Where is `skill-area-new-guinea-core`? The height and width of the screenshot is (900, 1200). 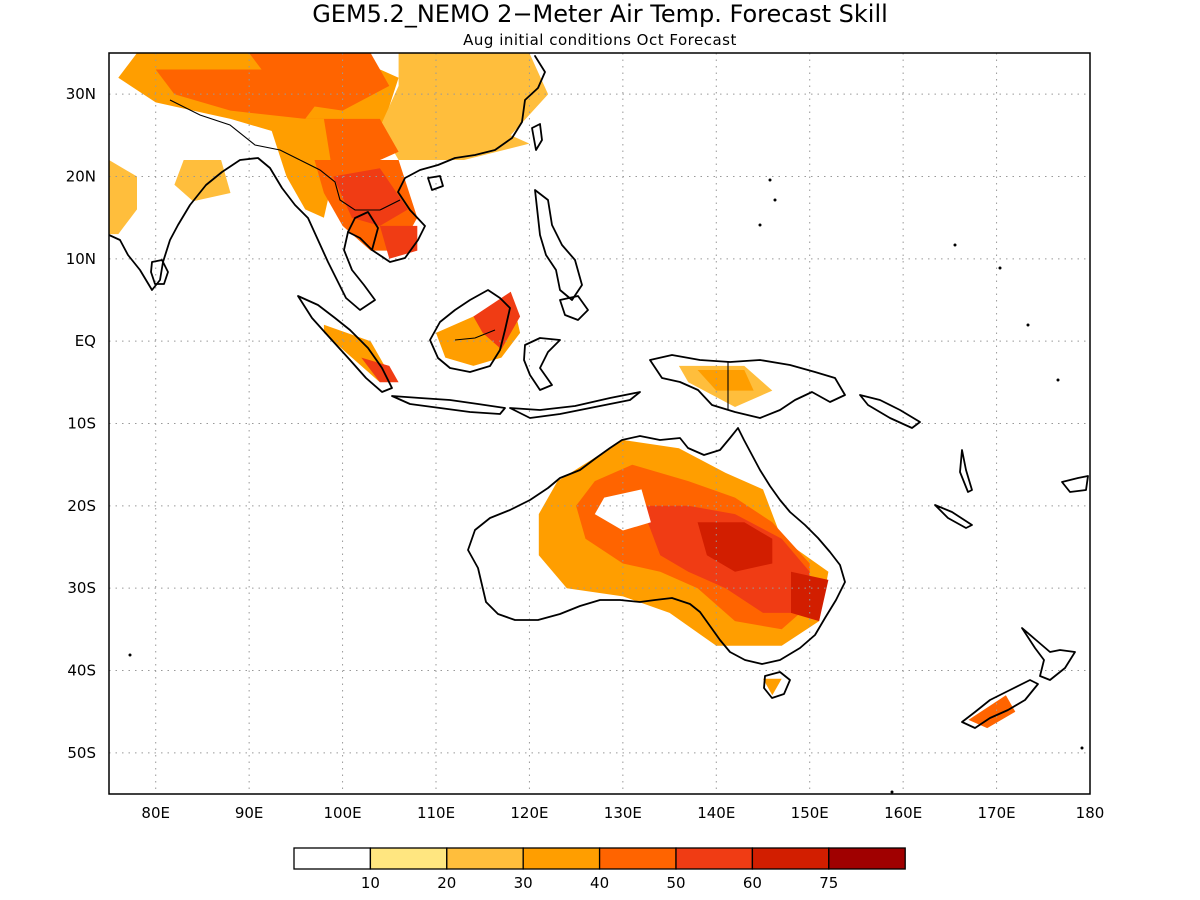 skill-area-new-guinea-core is located at coordinates (725, 380).